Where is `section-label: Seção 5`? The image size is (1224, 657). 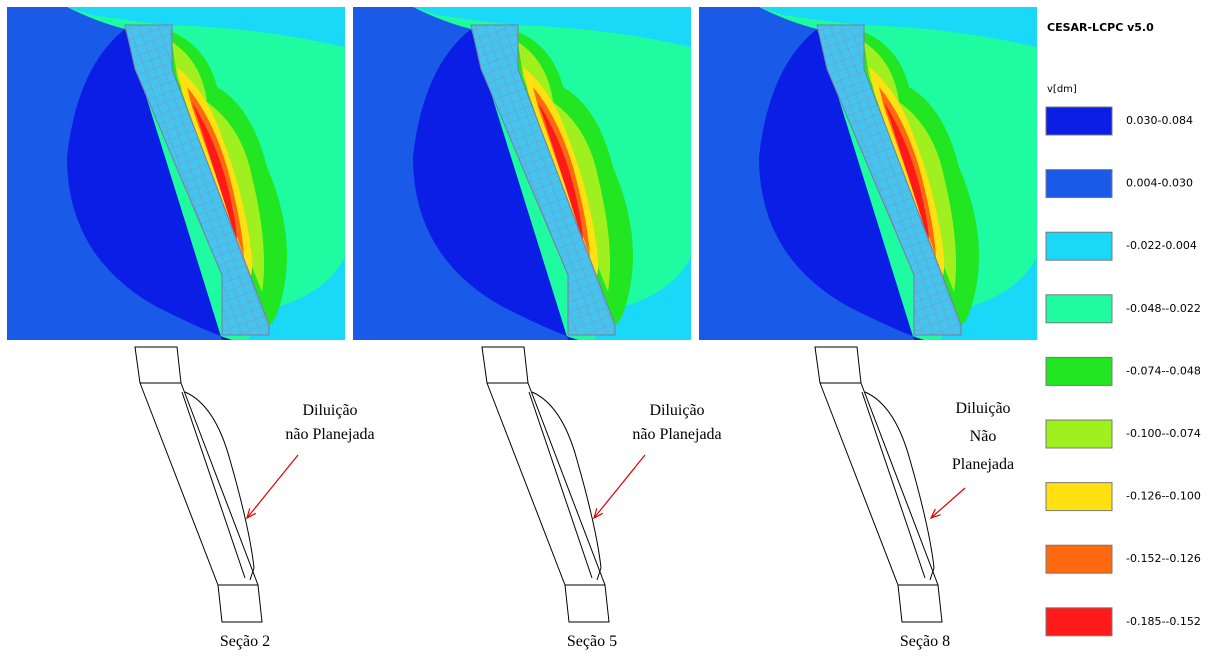 section-label: Seção 5 is located at coordinates (592, 641).